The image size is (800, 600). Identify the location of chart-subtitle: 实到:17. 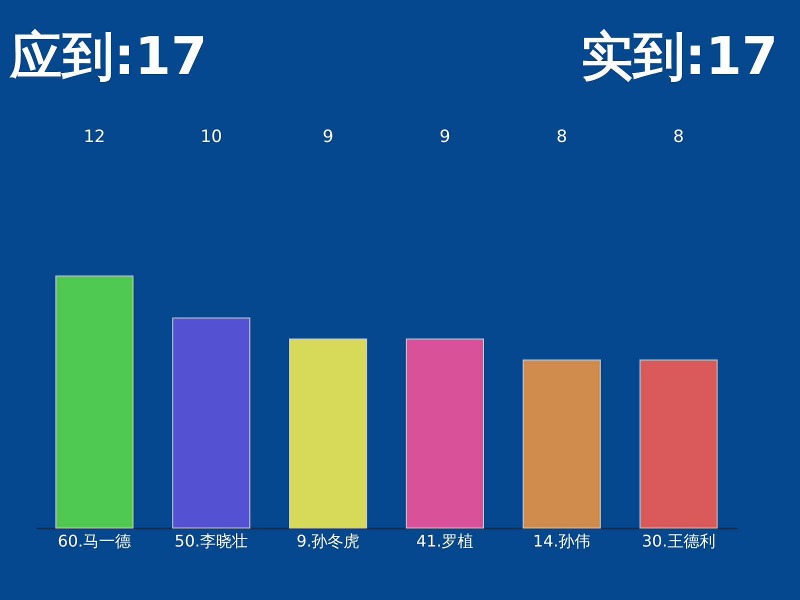
(679, 57).